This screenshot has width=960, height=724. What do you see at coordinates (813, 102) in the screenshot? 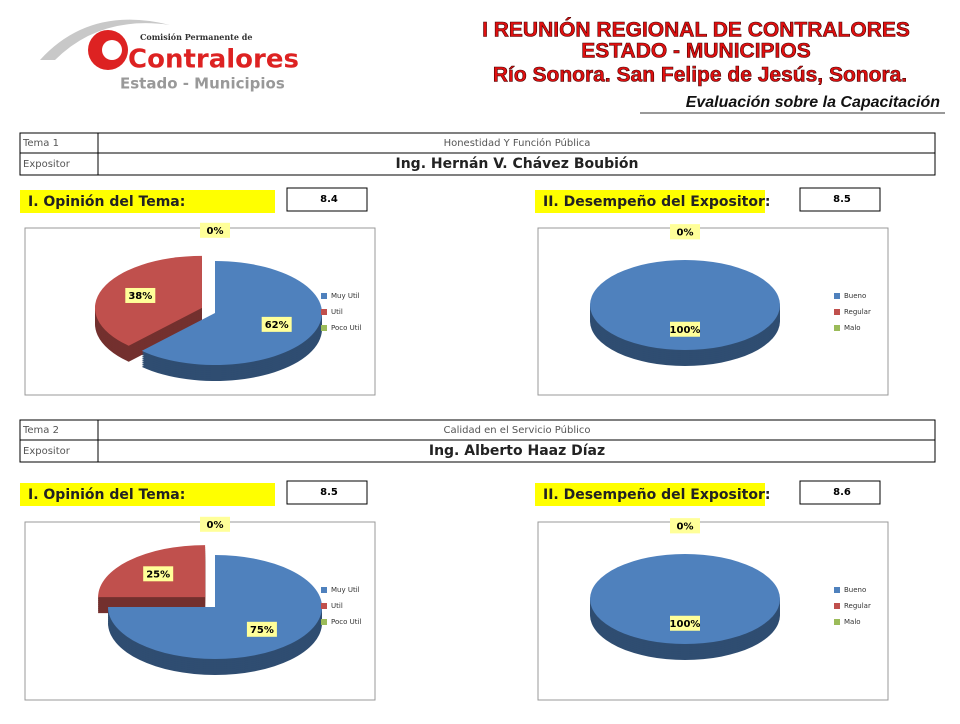
I see `subtitle: Evaluación sobre la Capacitación` at bounding box center [813, 102].